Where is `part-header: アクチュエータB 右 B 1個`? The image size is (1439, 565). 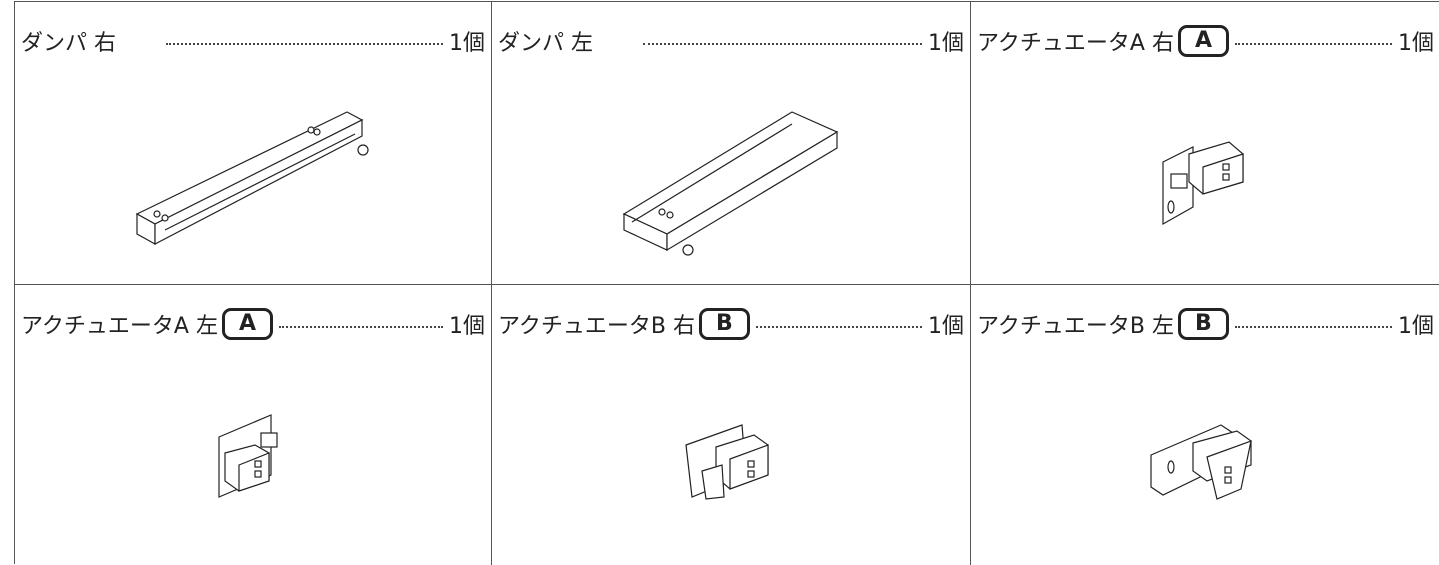 part-header: アクチュエータB 右 B 1個 is located at coordinates (731, 324).